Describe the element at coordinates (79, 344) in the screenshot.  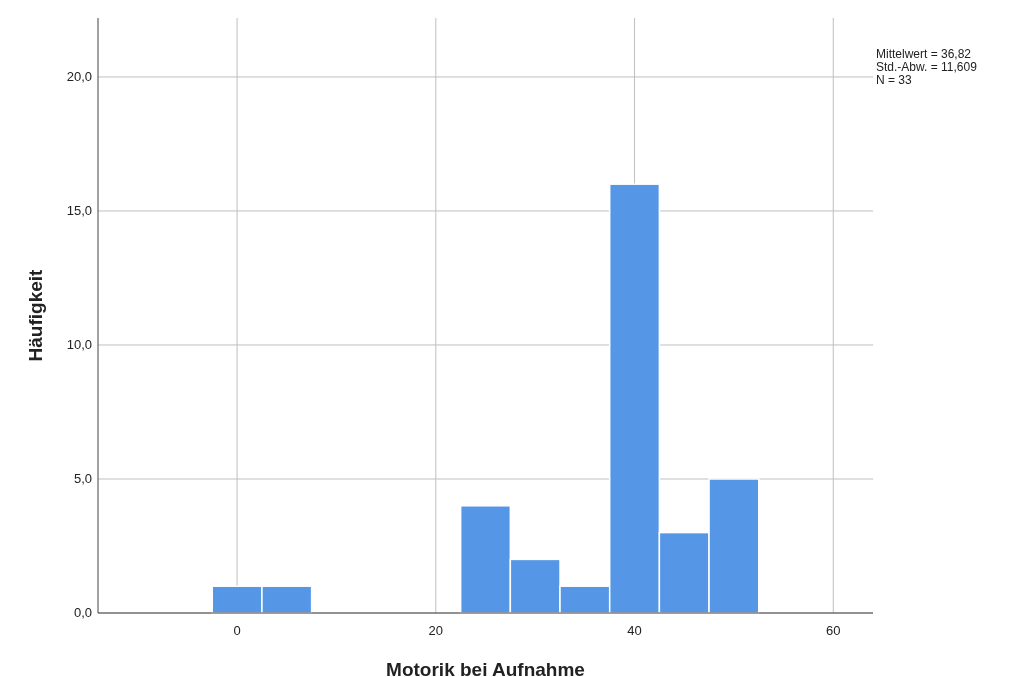
I see `y-tick-label: 10,0` at that location.